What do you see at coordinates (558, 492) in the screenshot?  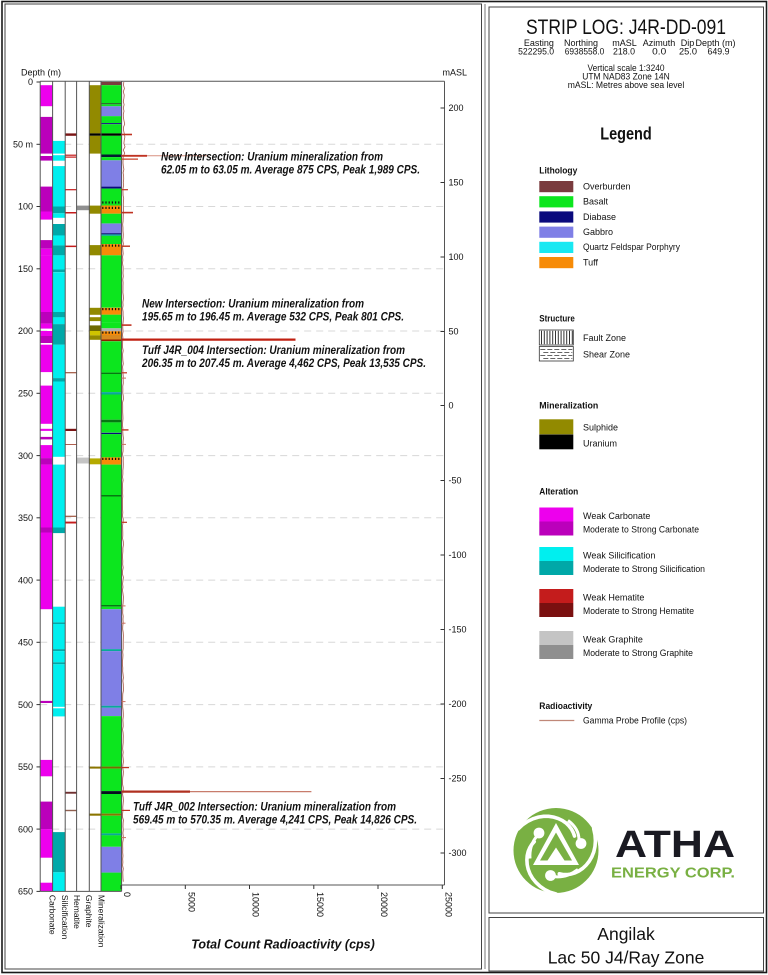 I see `svg-text: Alteration` at bounding box center [558, 492].